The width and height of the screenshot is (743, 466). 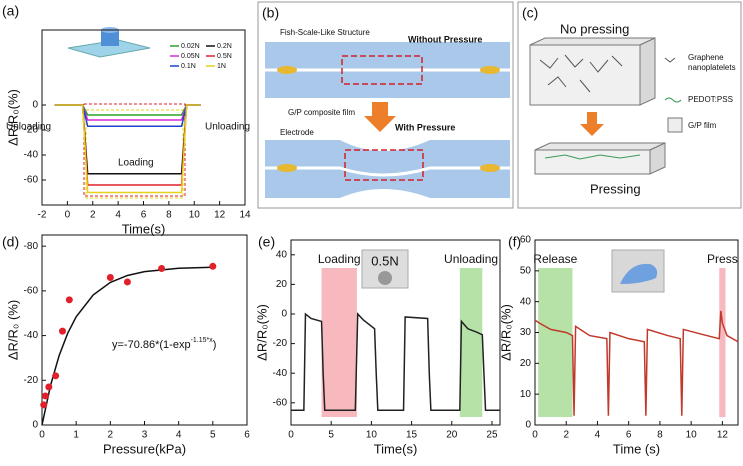 What do you see at coordinates (188, 66) in the screenshot?
I see `legend-label: 0.1N` at bounding box center [188, 66].